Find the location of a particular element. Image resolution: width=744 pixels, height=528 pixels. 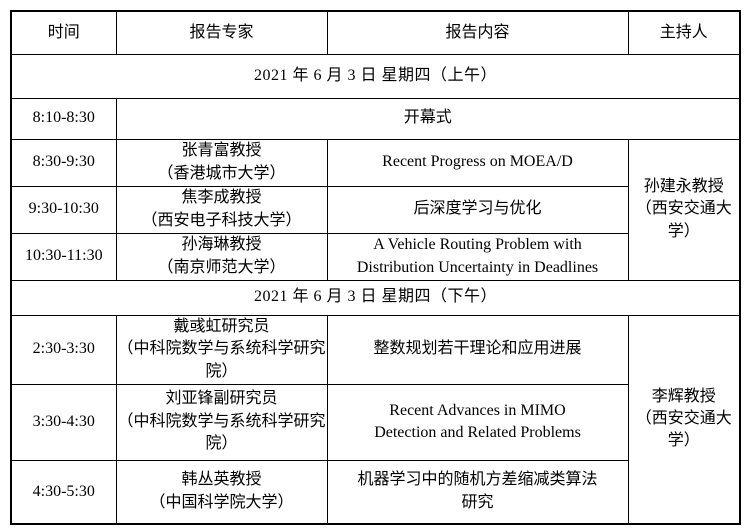

time-cell: 3:30-4:30 is located at coordinates (63, 422).